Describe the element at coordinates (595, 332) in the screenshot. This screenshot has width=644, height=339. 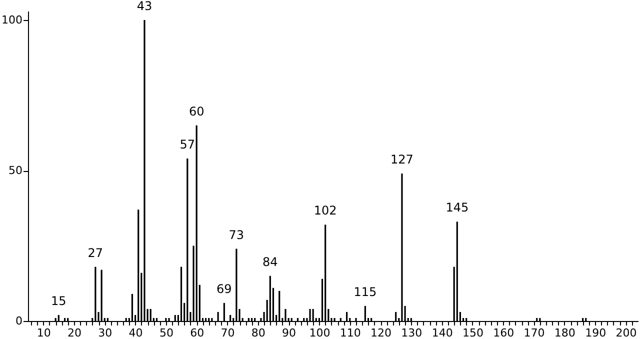
I see `x-tick-label: 190` at that location.